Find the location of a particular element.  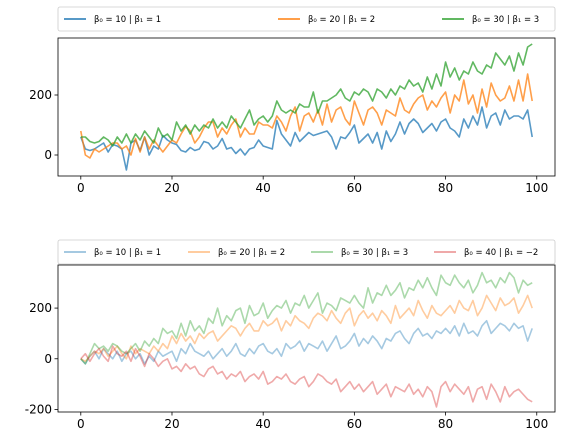

legend-label: β₀ = 40 | β₁ = −2 is located at coordinates (501, 253).